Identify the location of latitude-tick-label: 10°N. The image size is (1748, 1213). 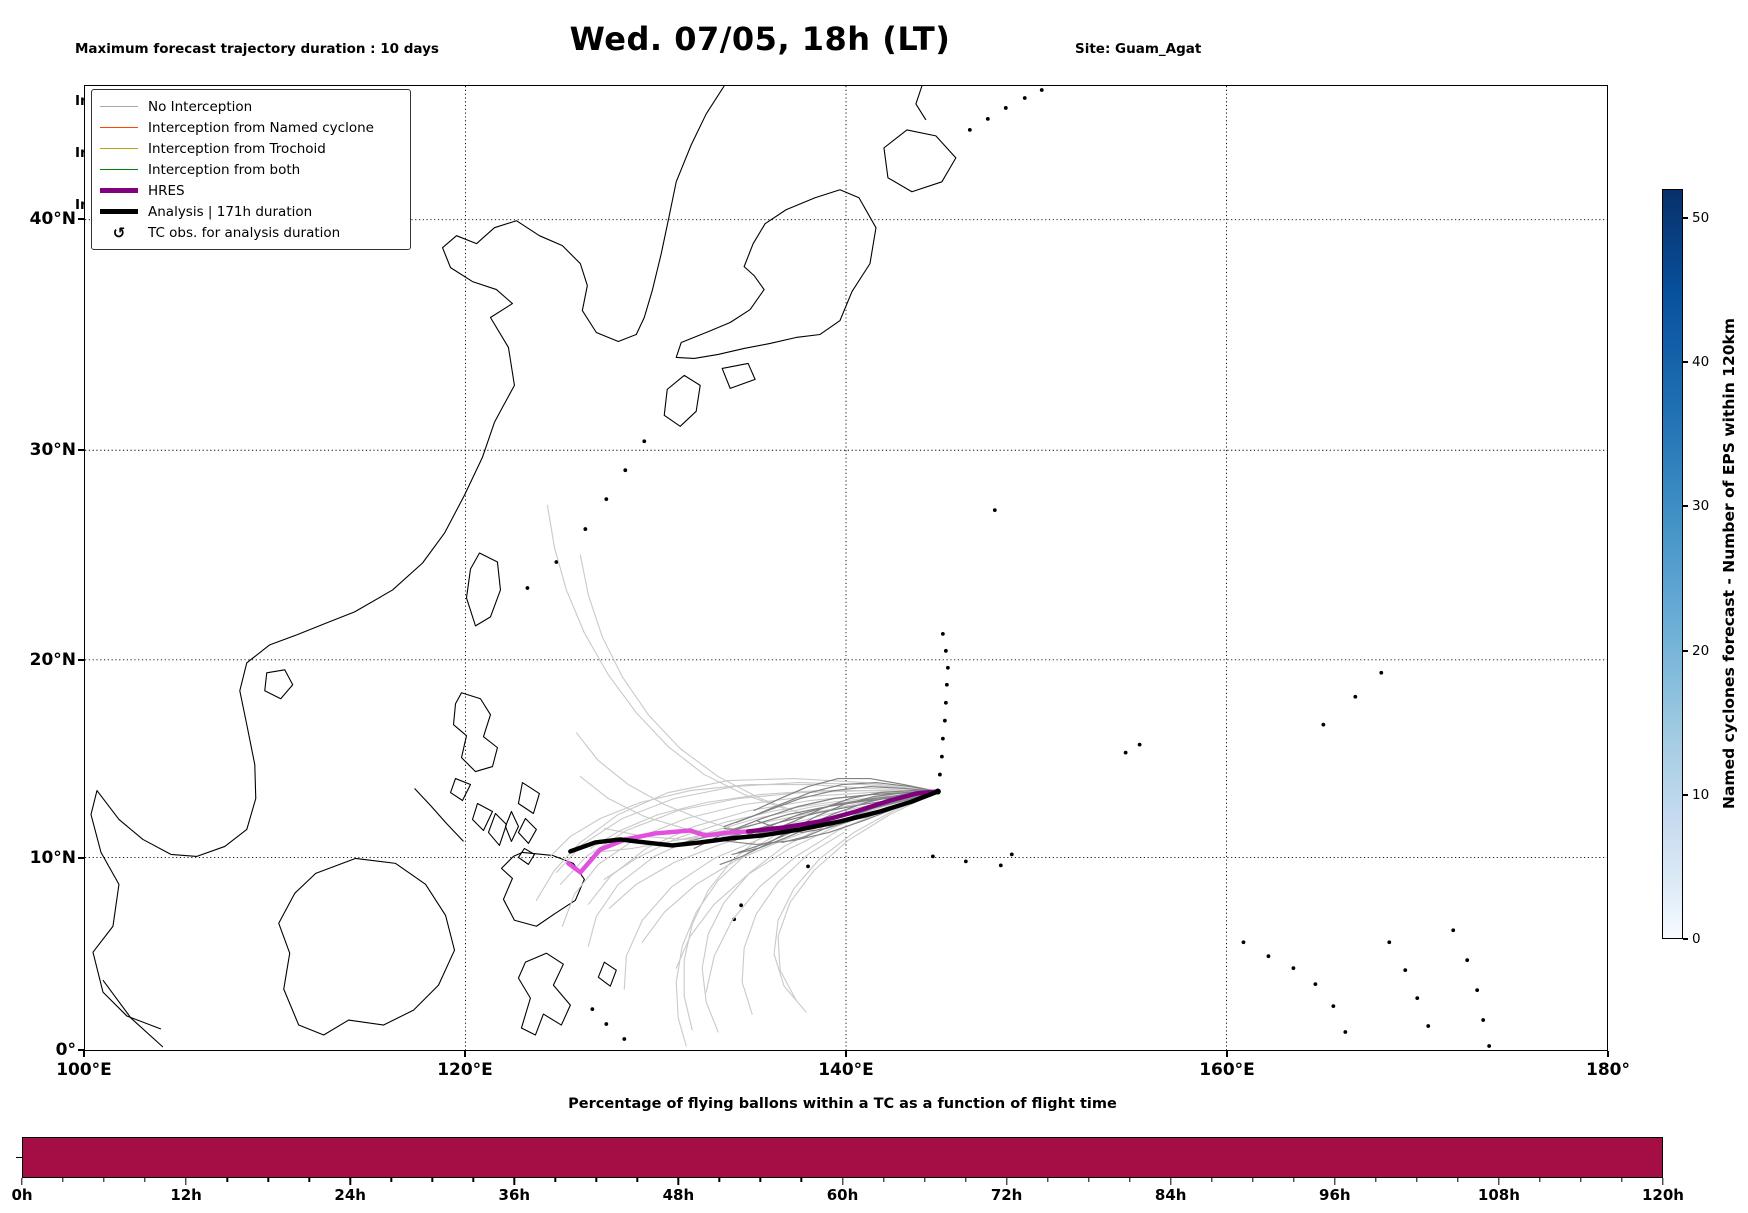
(52, 858).